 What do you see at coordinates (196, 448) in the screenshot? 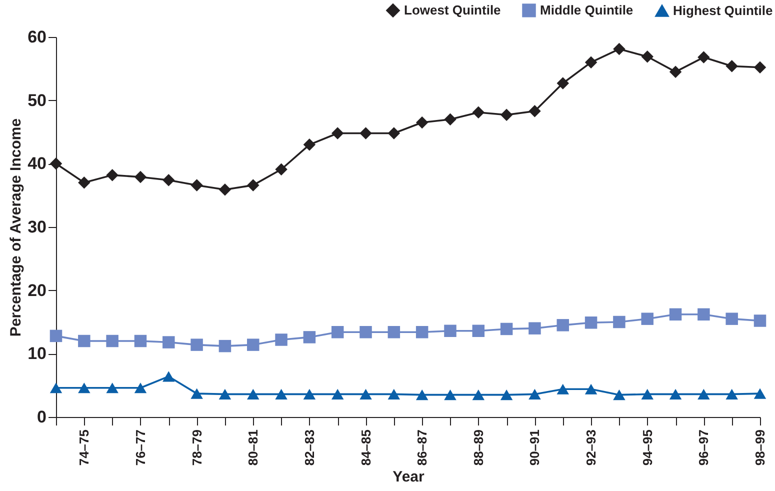
I see `x-tick-label: 78–79` at bounding box center [196, 448].